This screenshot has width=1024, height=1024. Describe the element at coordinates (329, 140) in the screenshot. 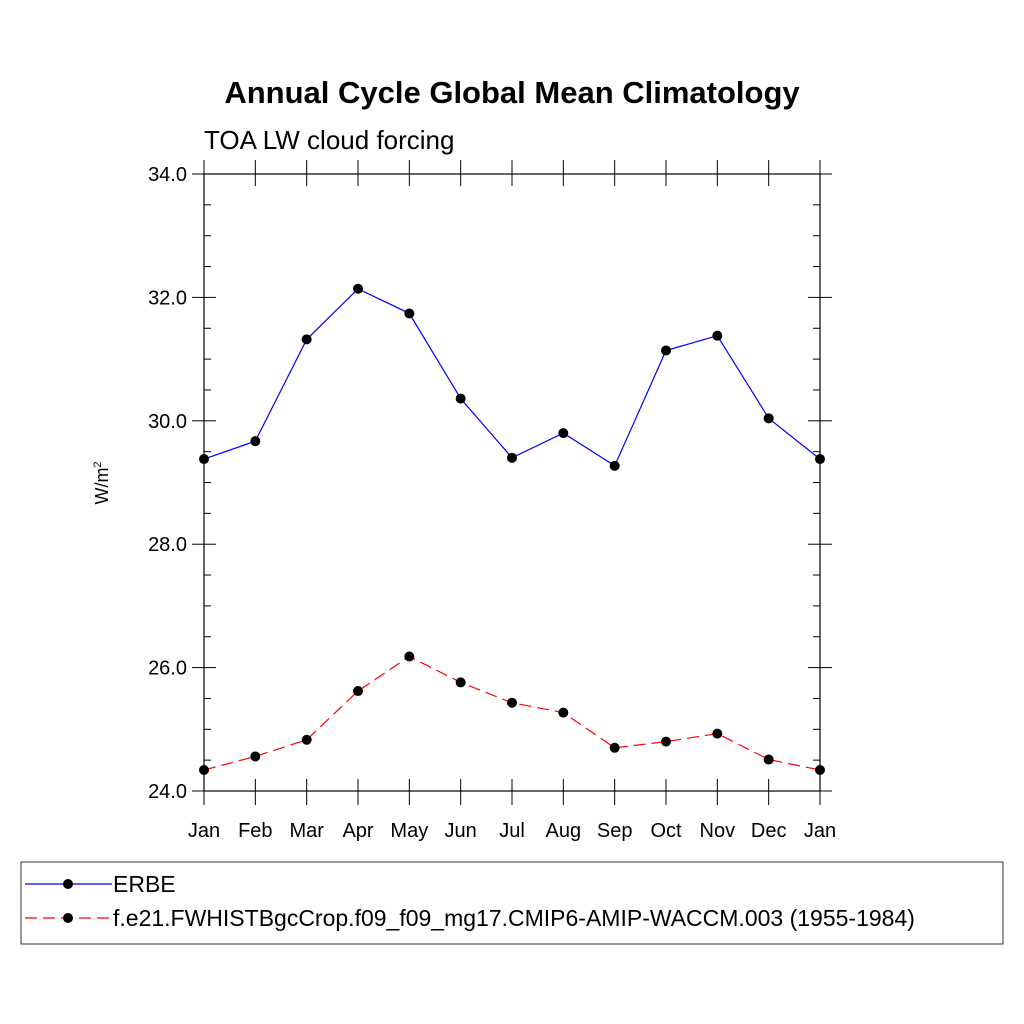

I see `chart-subtitle: TOA LW cloud forcing` at that location.